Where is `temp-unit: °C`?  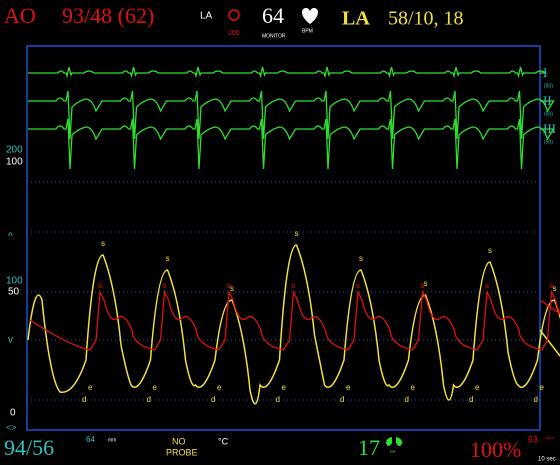 temp-unit: °C is located at coordinates (223, 441).